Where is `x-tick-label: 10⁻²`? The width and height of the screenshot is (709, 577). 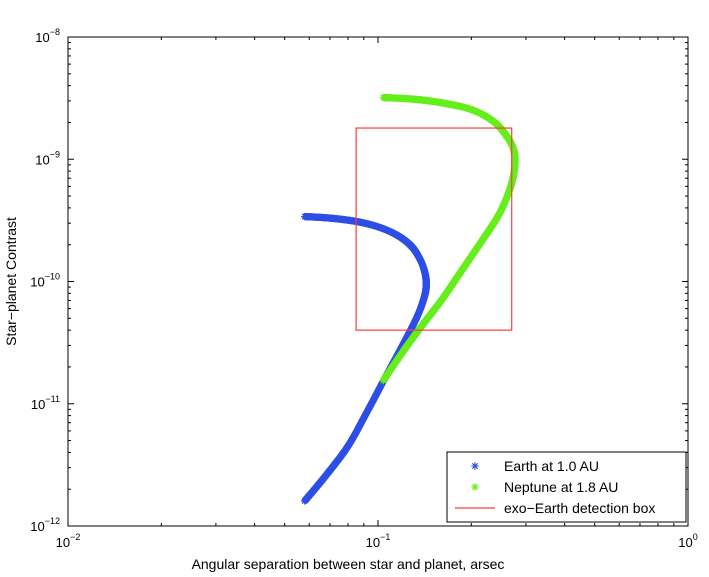
x-tick-label: 10⁻² is located at coordinates (68, 541).